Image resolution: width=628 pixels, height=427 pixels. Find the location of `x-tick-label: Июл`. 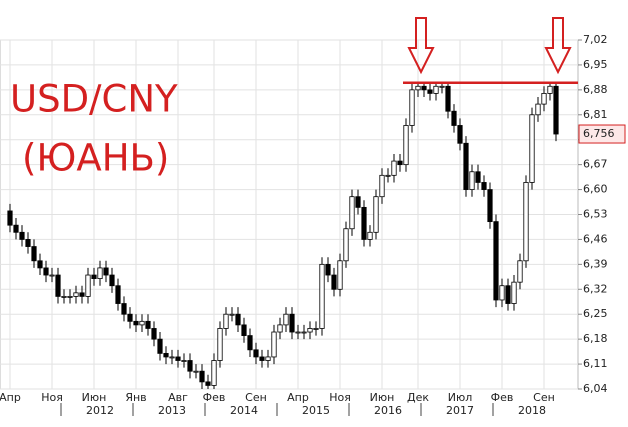

x-tick-label: Июл is located at coordinates (460, 397).